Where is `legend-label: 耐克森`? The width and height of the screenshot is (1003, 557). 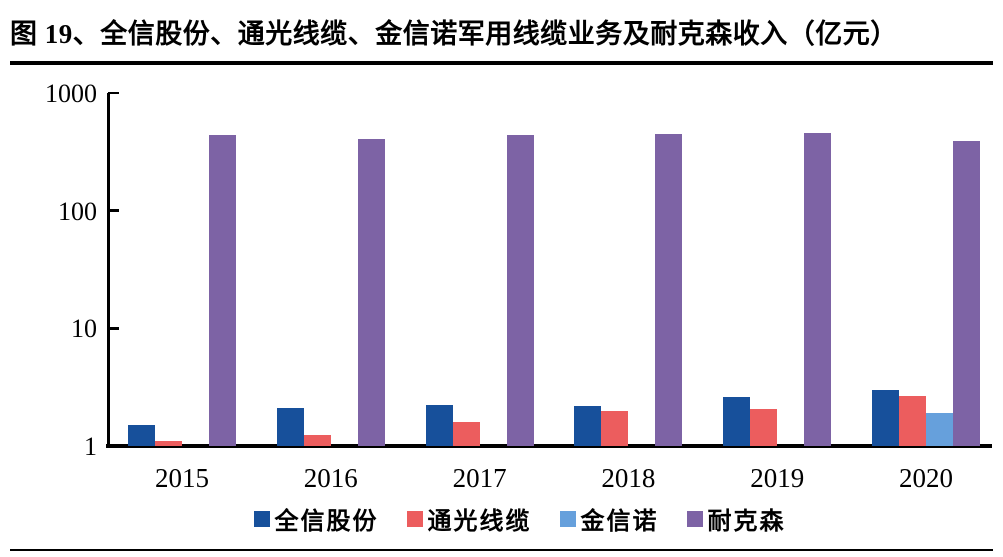 legend-label: 耐克森 is located at coordinates (746, 522).